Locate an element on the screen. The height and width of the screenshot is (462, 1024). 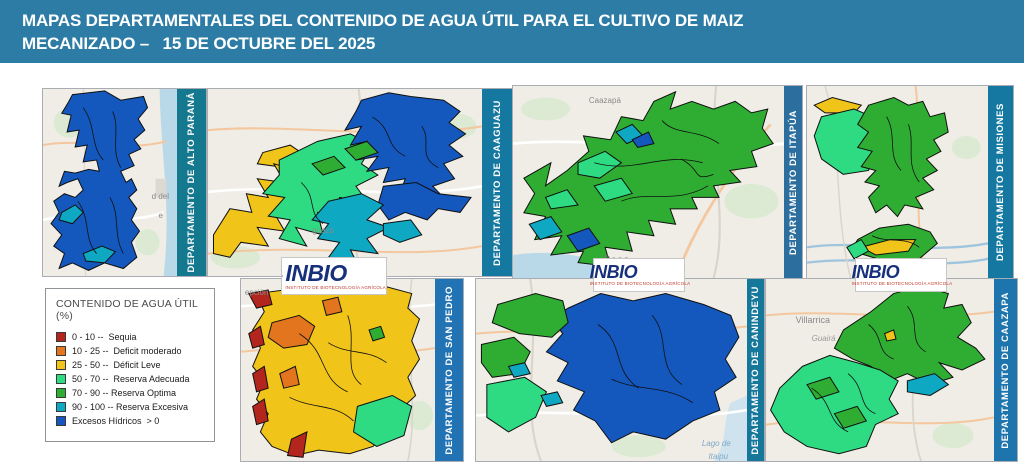
legend-label-deficit-leve: 25 - 50 -- Déficit Leve is located at coordinates (116, 365).